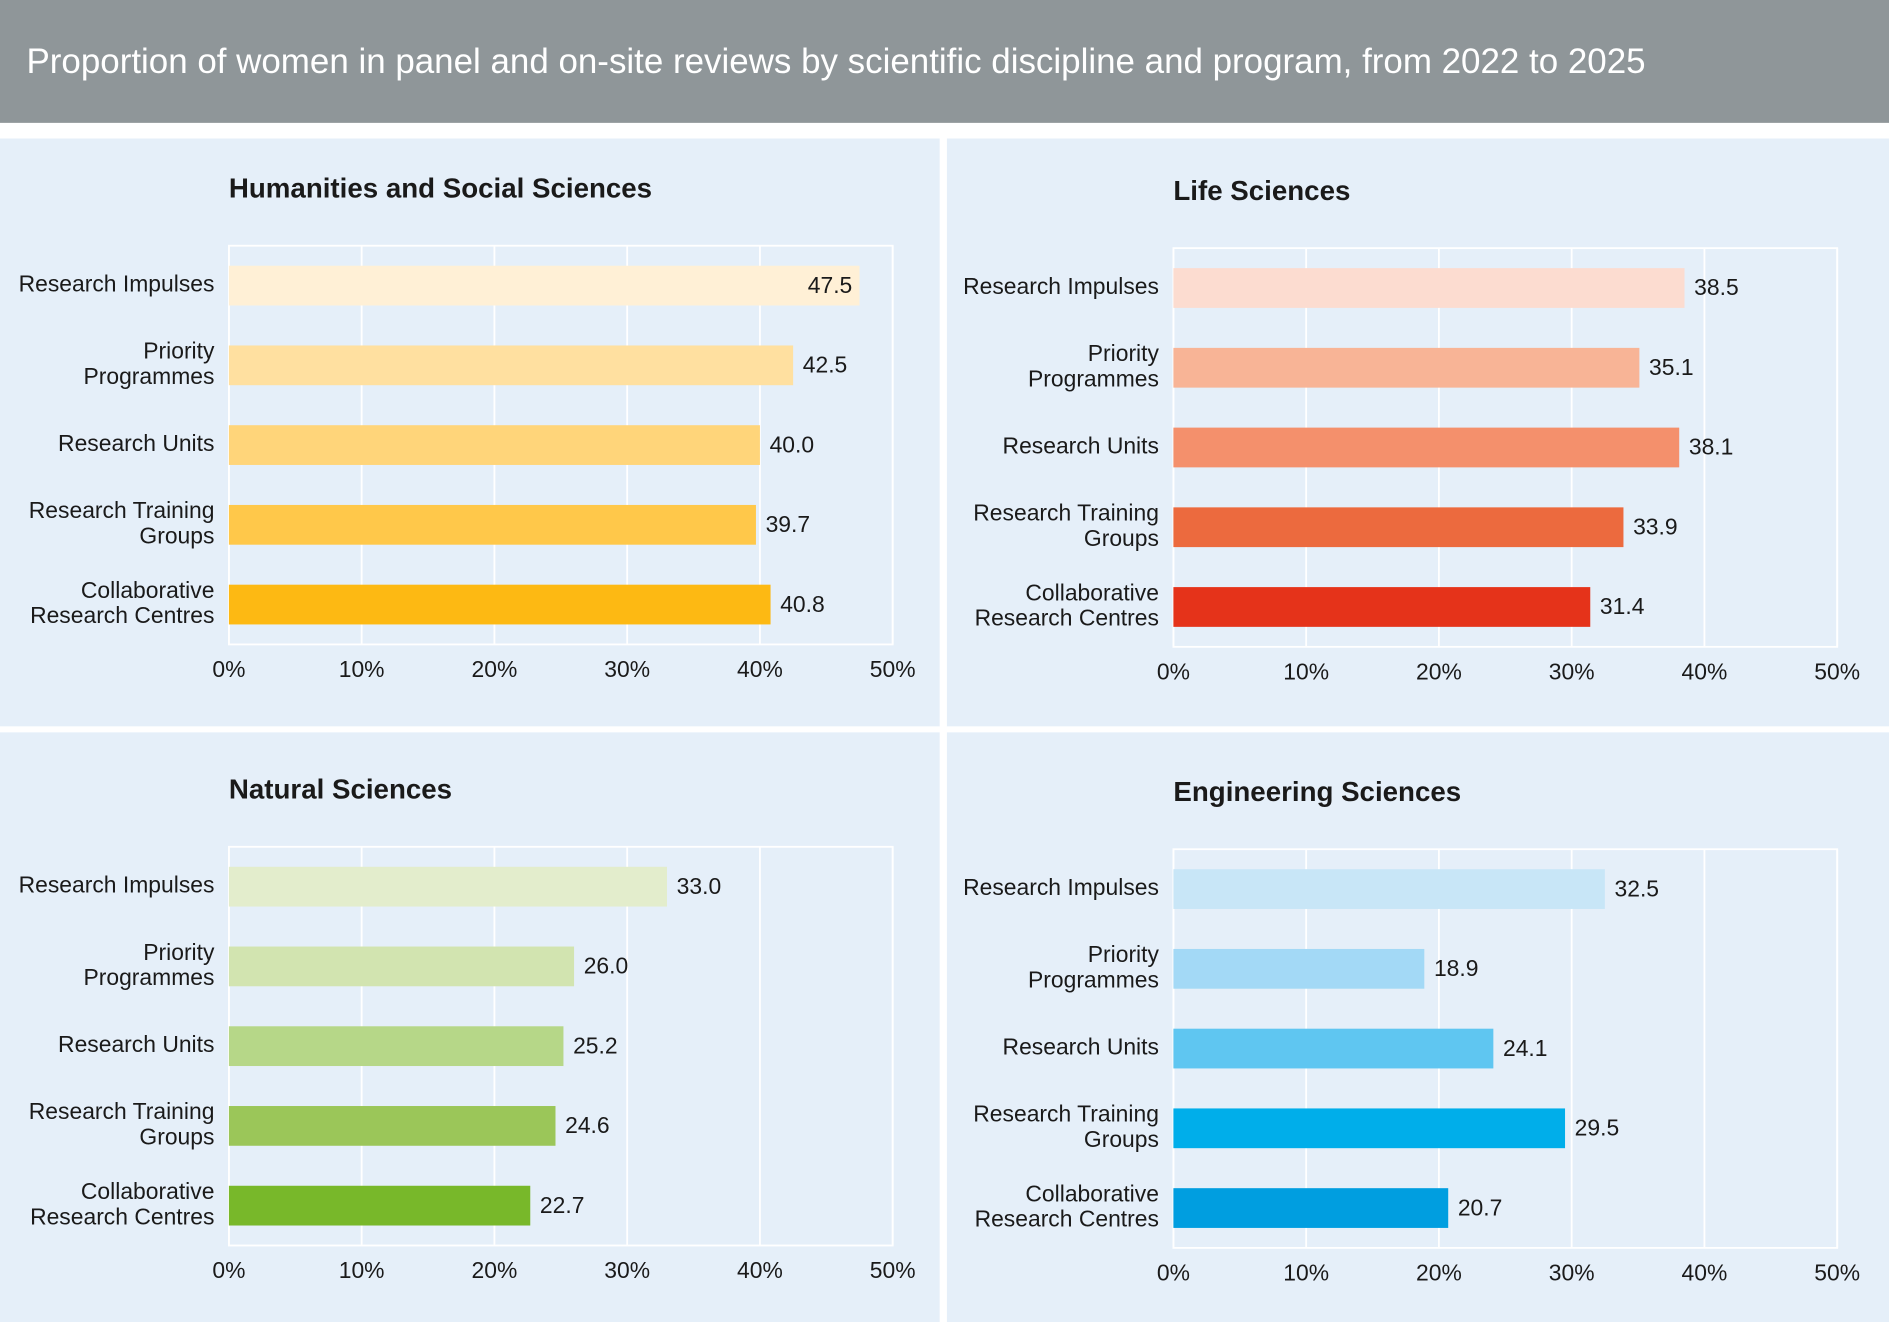 The image size is (1889, 1322). What do you see at coordinates (788, 524) in the screenshot?
I see `value-label: 39.7` at bounding box center [788, 524].